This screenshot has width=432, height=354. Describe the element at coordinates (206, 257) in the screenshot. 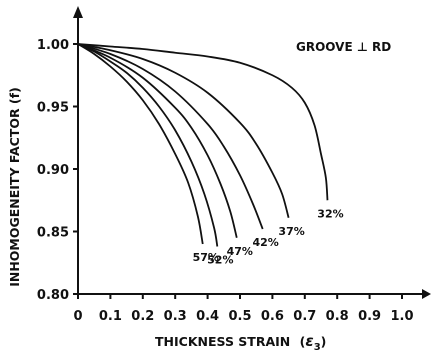

I see `series-label-57pct: 57%` at that location.